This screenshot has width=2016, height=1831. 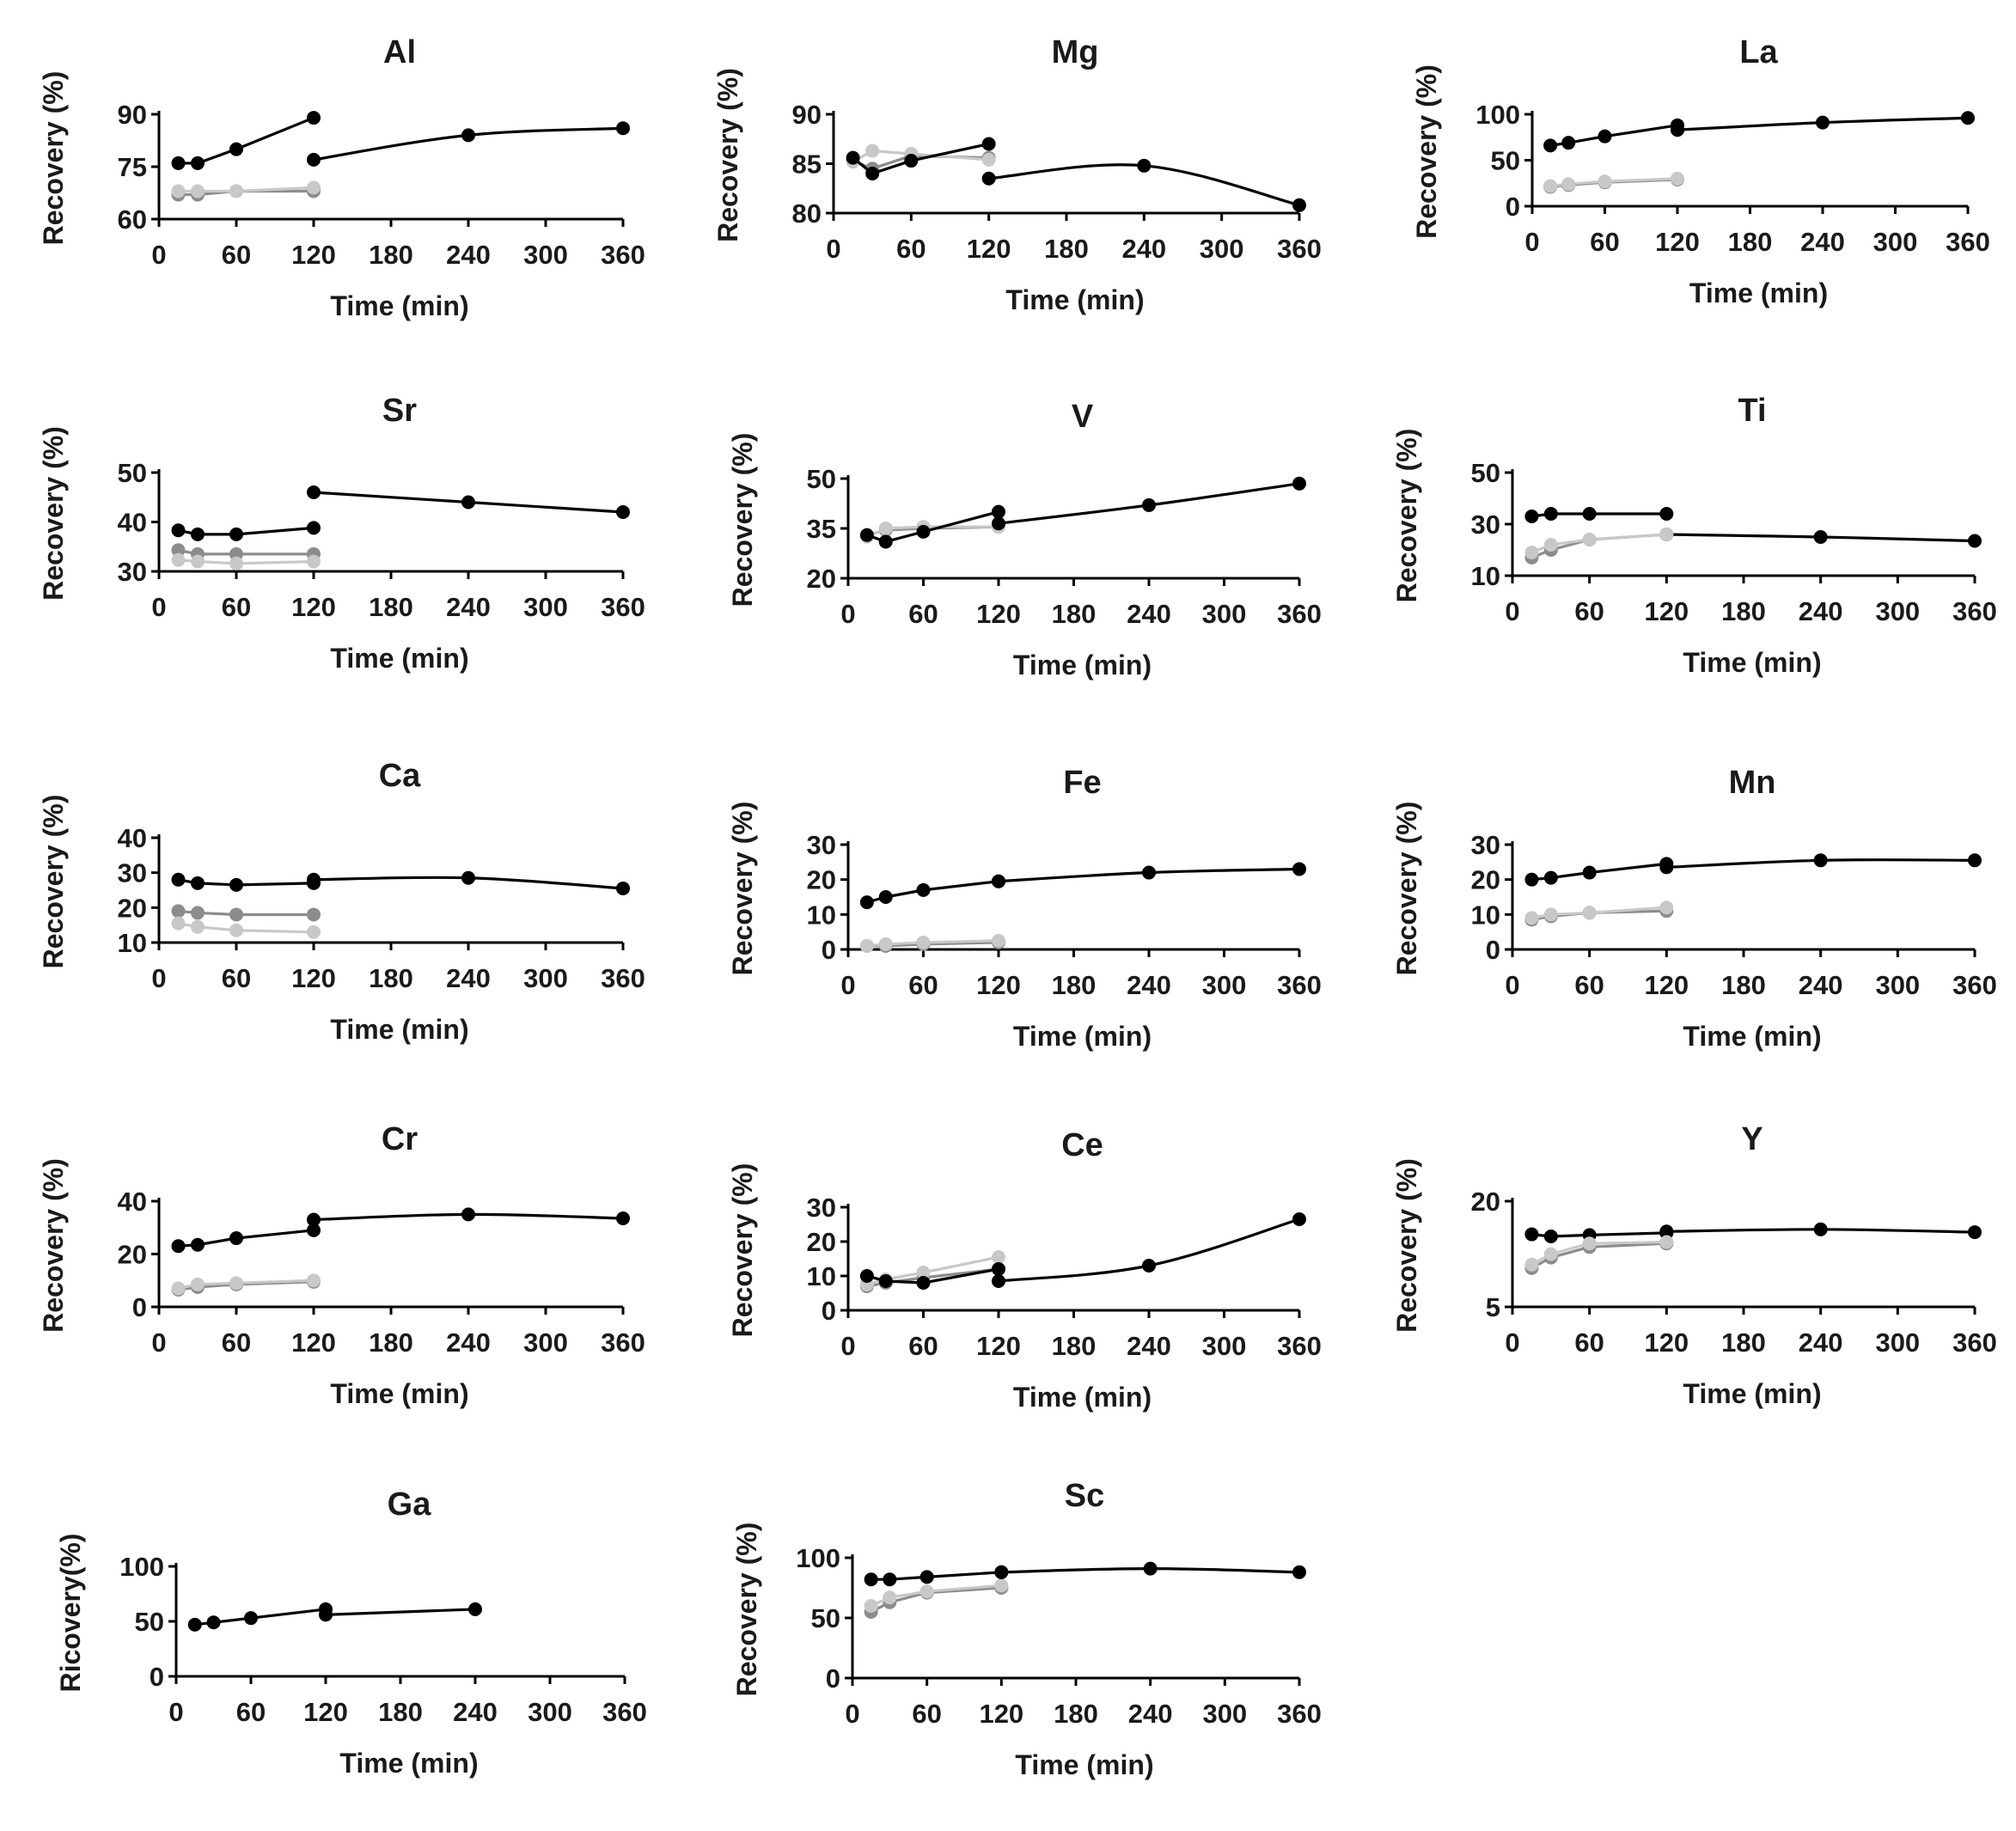 I want to click on panel-title: Ga, so click(x=410, y=1504).